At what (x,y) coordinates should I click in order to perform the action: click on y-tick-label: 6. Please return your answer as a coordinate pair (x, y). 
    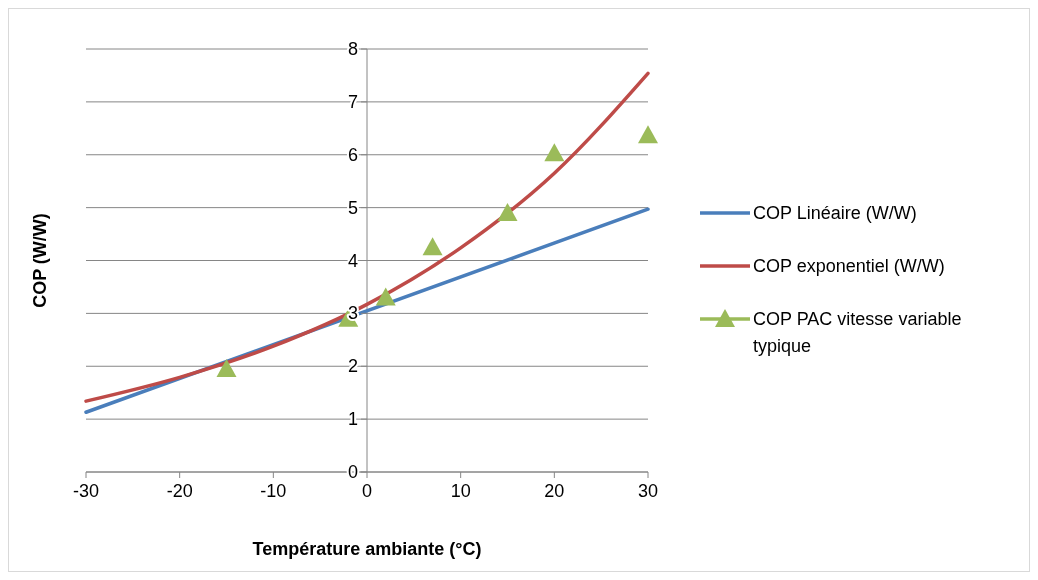
    Looking at the image, I should click on (352, 154).